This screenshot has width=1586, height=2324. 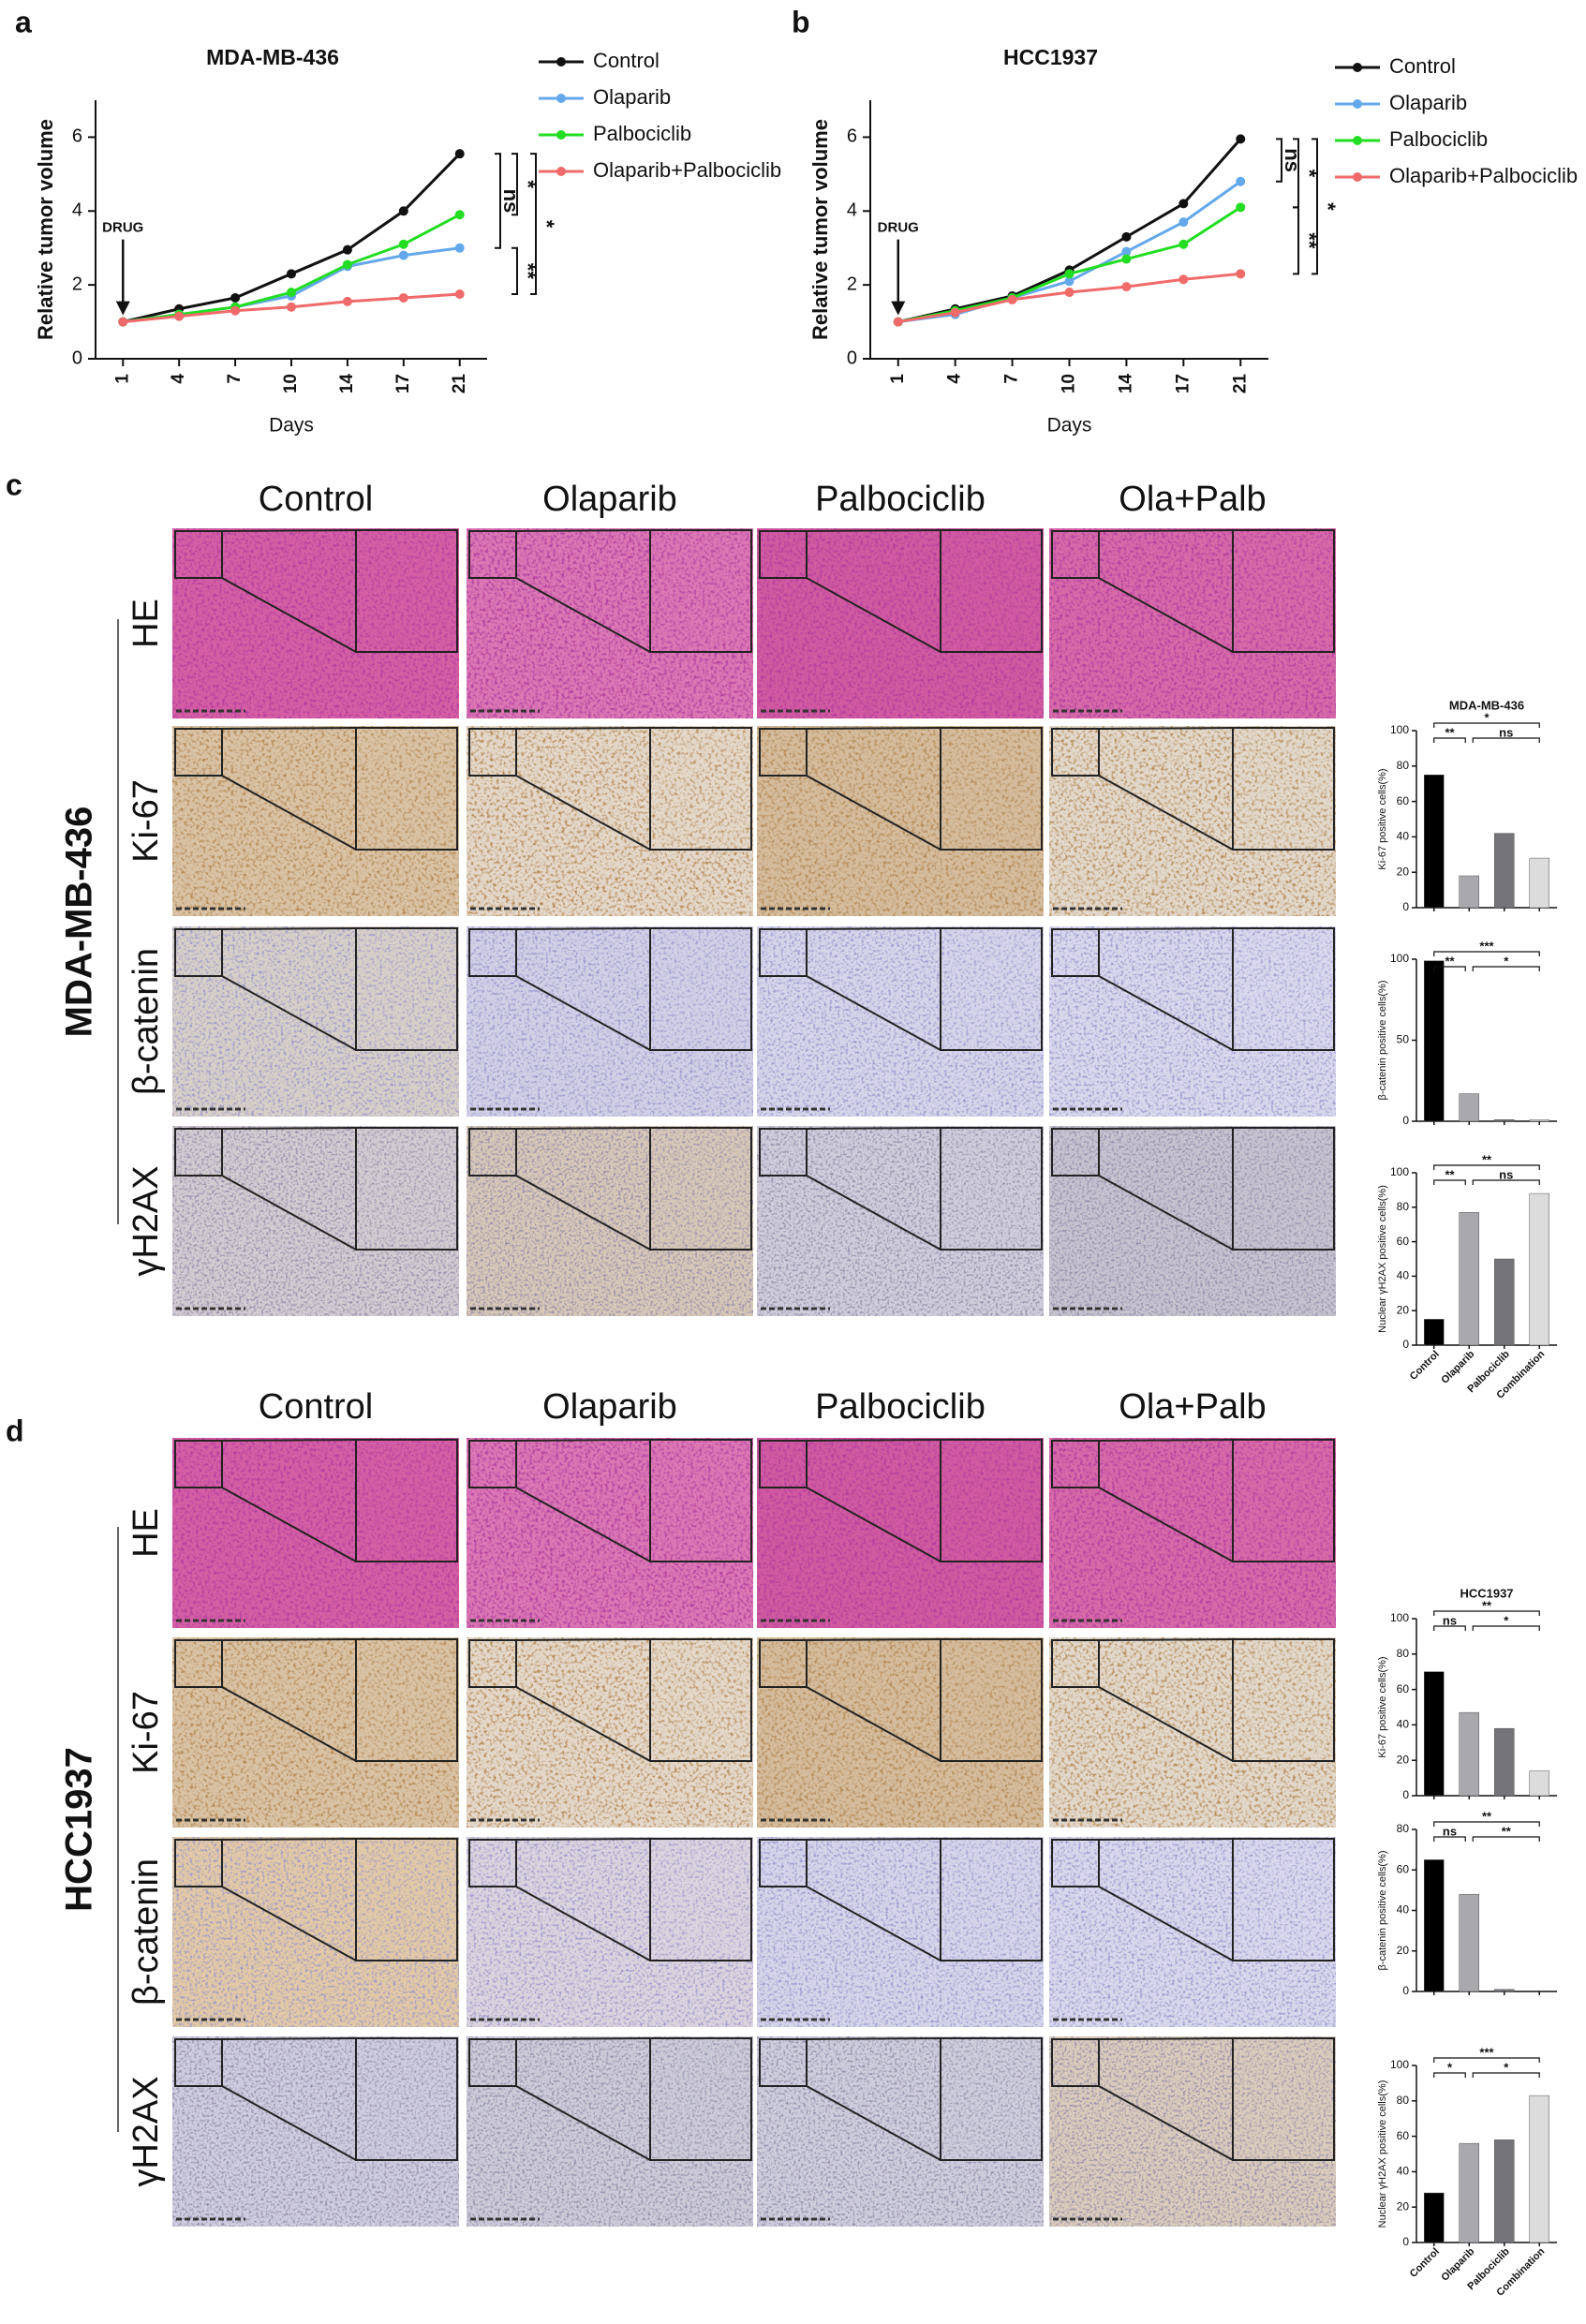 What do you see at coordinates (316, 500) in the screenshot?
I see `column-header: Control` at bounding box center [316, 500].